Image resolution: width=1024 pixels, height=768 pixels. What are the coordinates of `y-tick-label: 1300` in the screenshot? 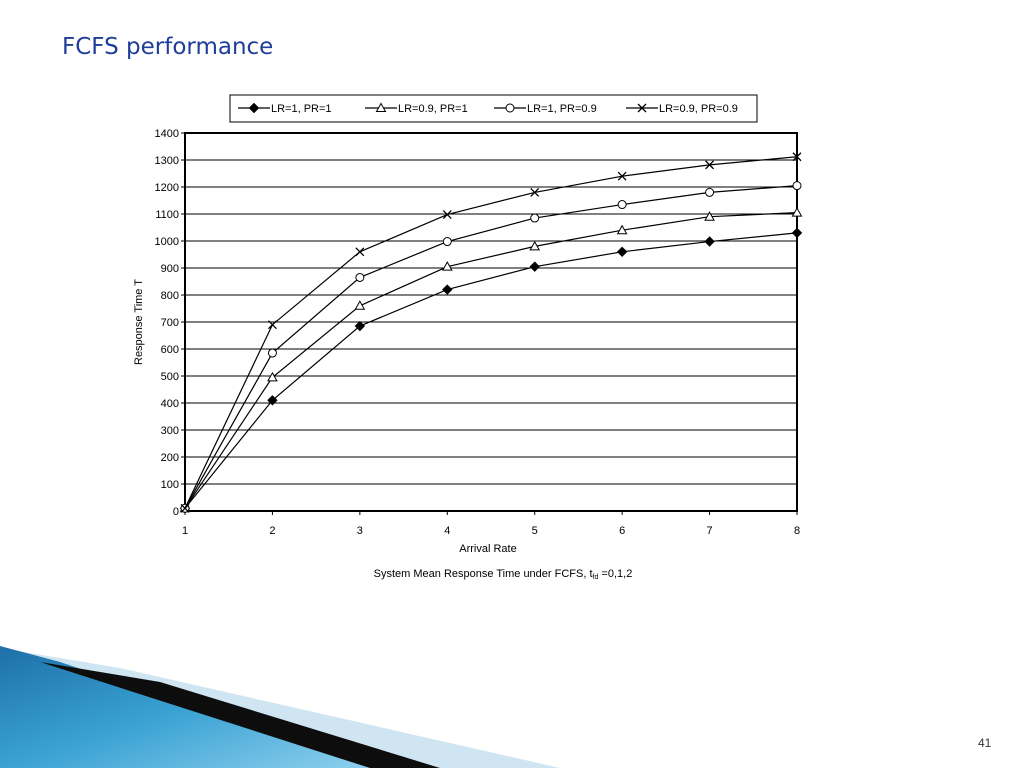 It's located at (167, 161).